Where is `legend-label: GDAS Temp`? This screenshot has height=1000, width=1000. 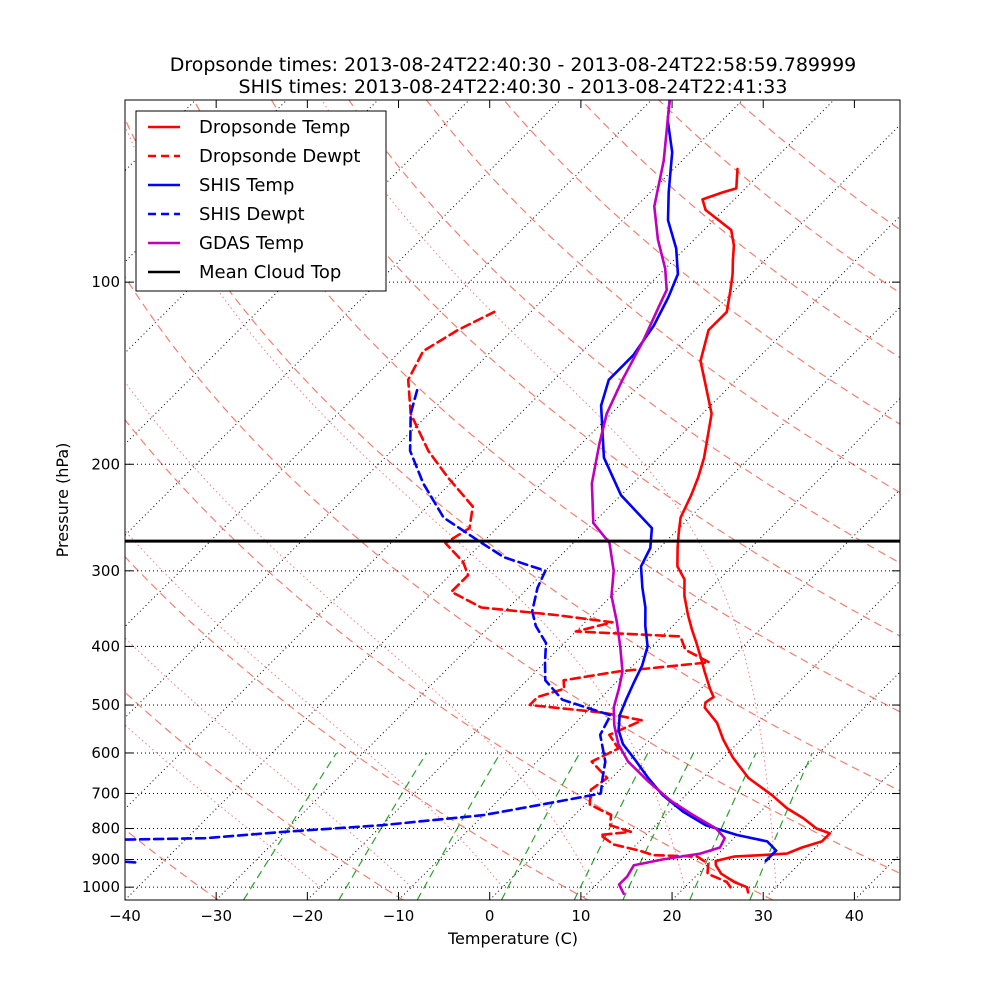
legend-label: GDAS Temp is located at coordinates (251, 243).